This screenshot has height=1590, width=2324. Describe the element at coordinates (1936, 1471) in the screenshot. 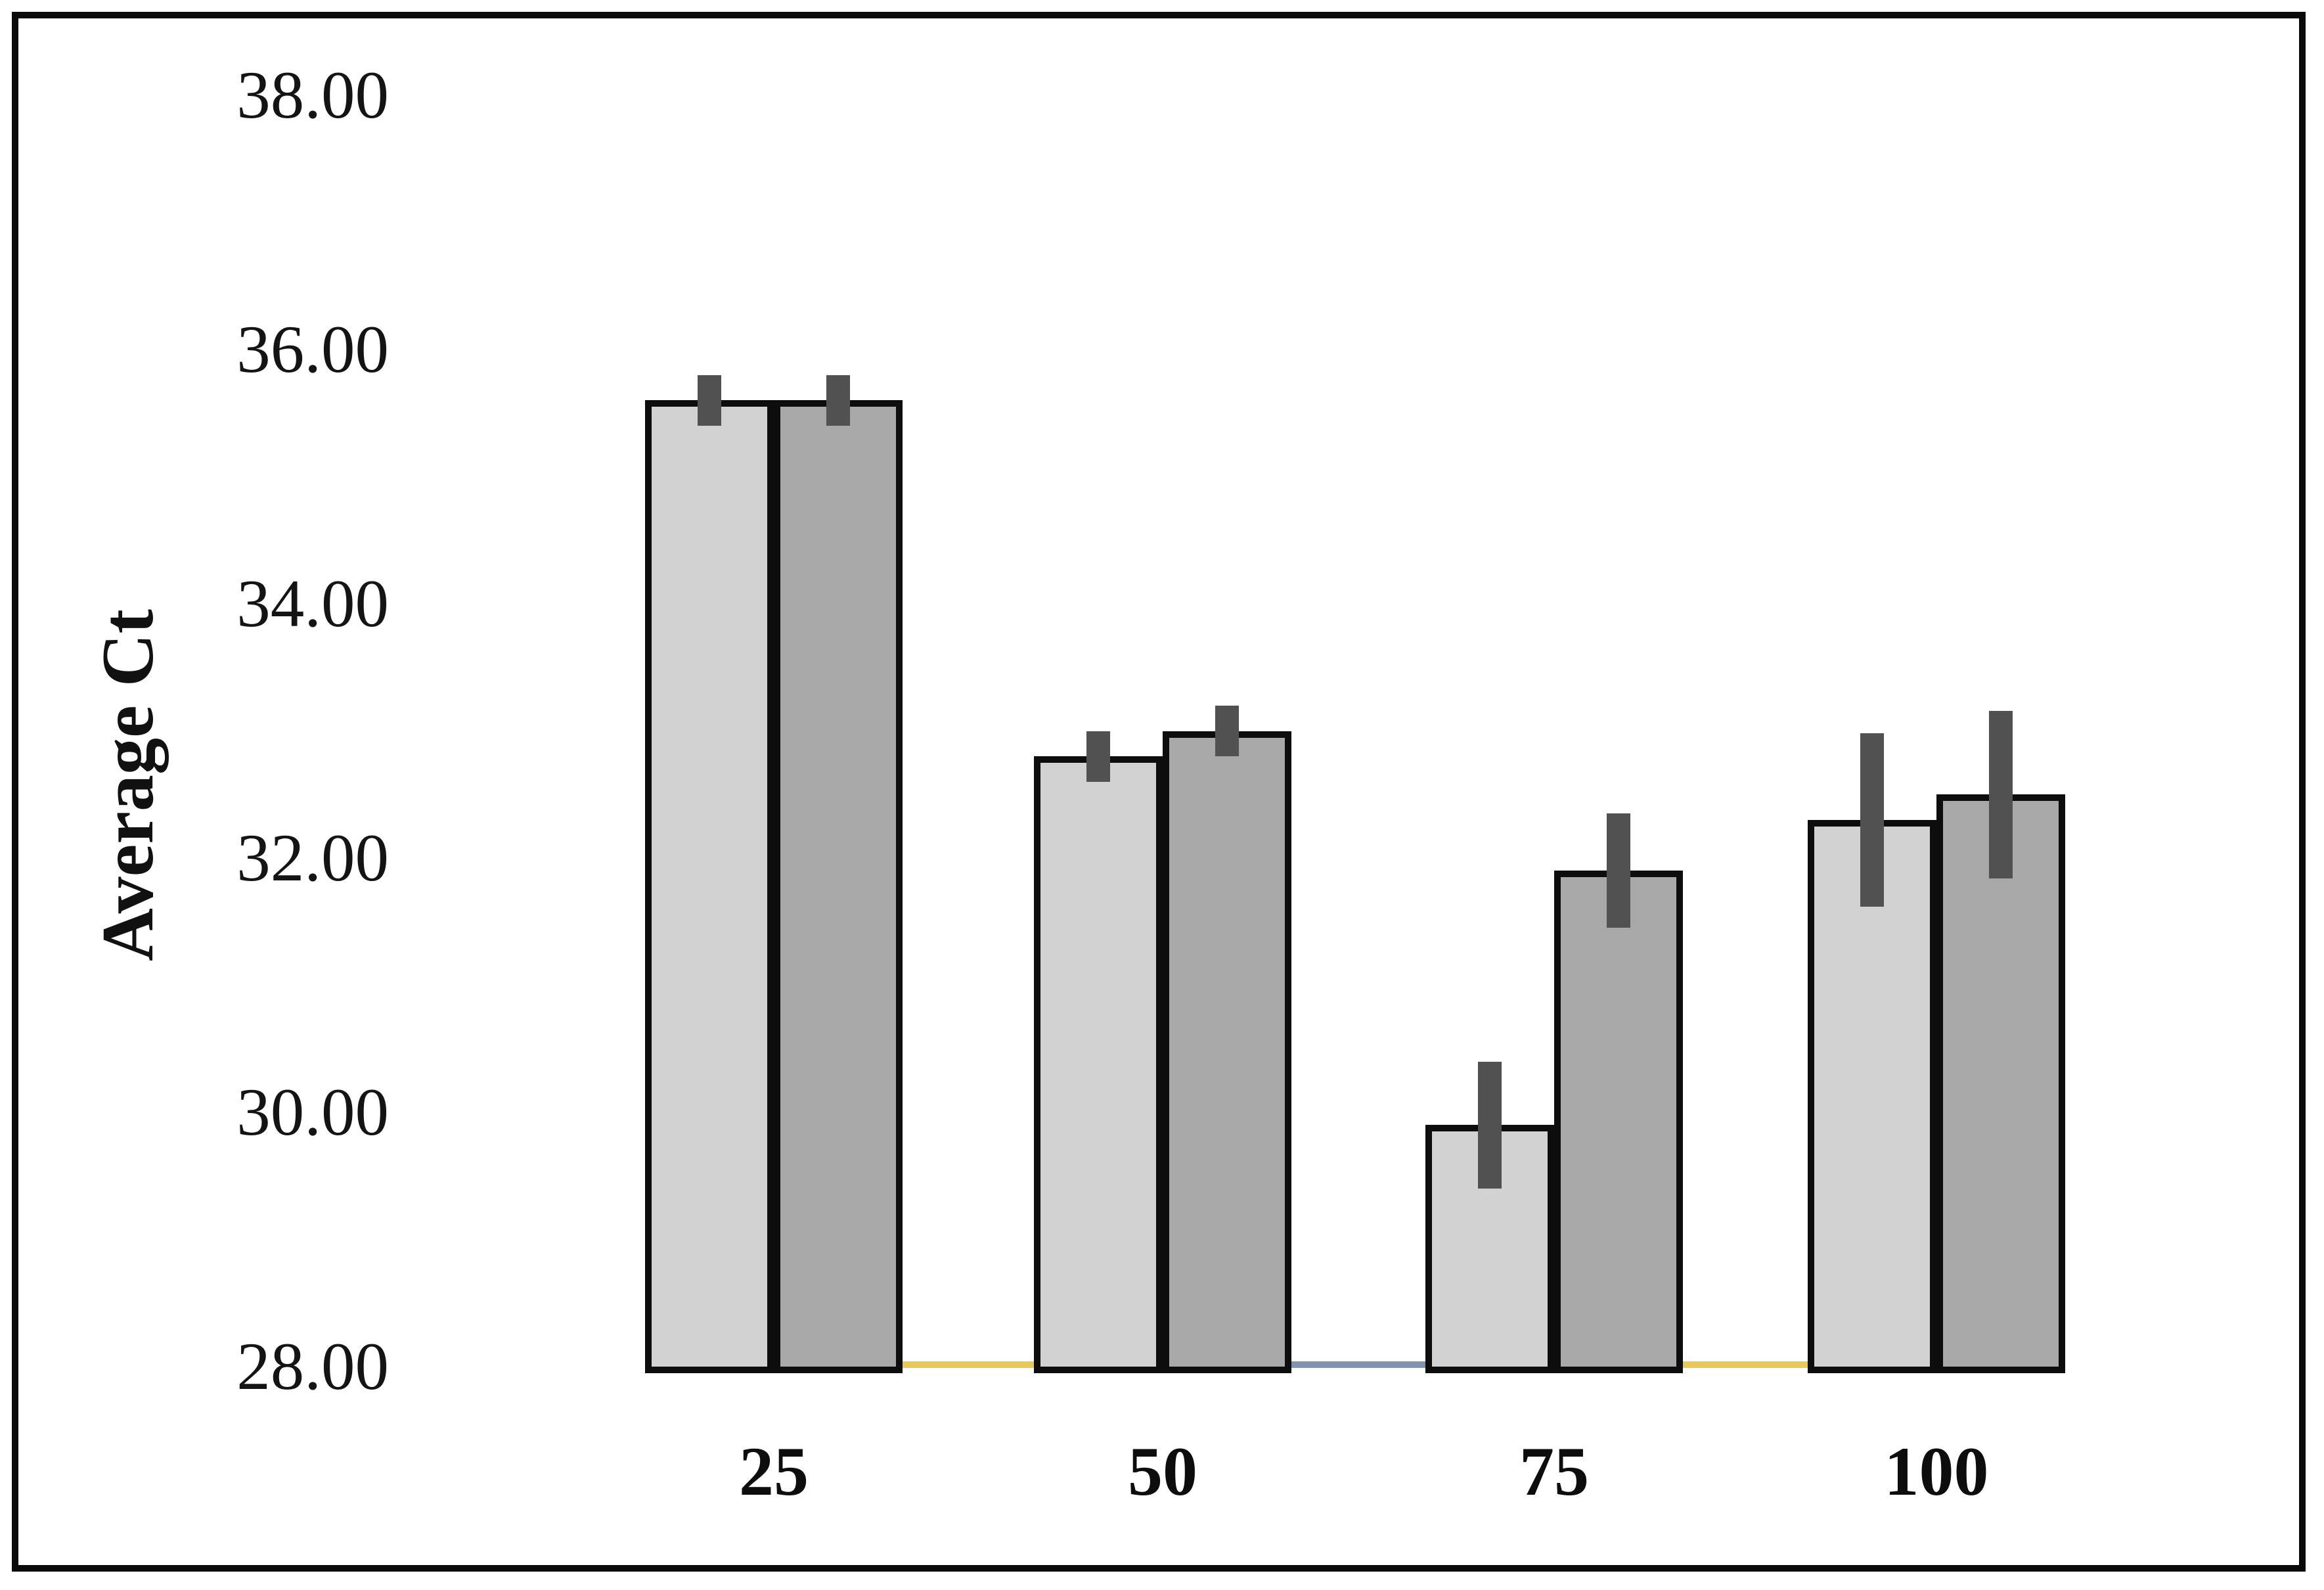

I see `x-axis-label-100: 100` at that location.